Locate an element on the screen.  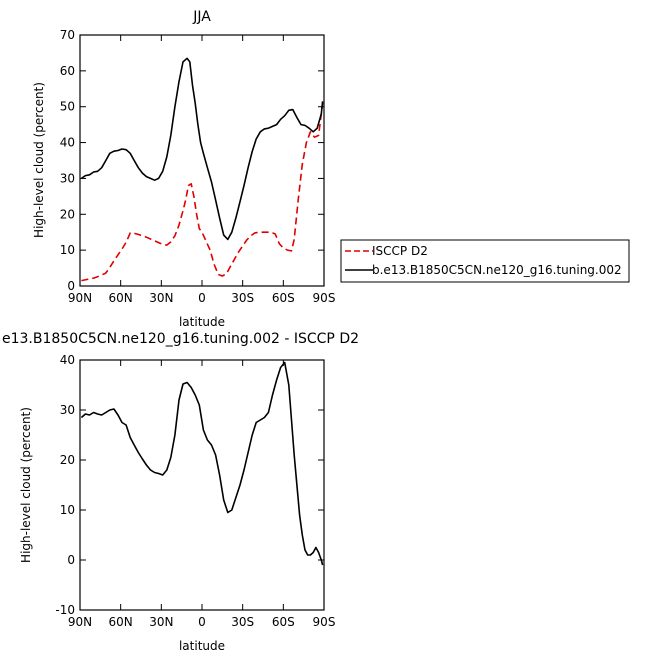
top-series-lines is located at coordinates (202, 169).